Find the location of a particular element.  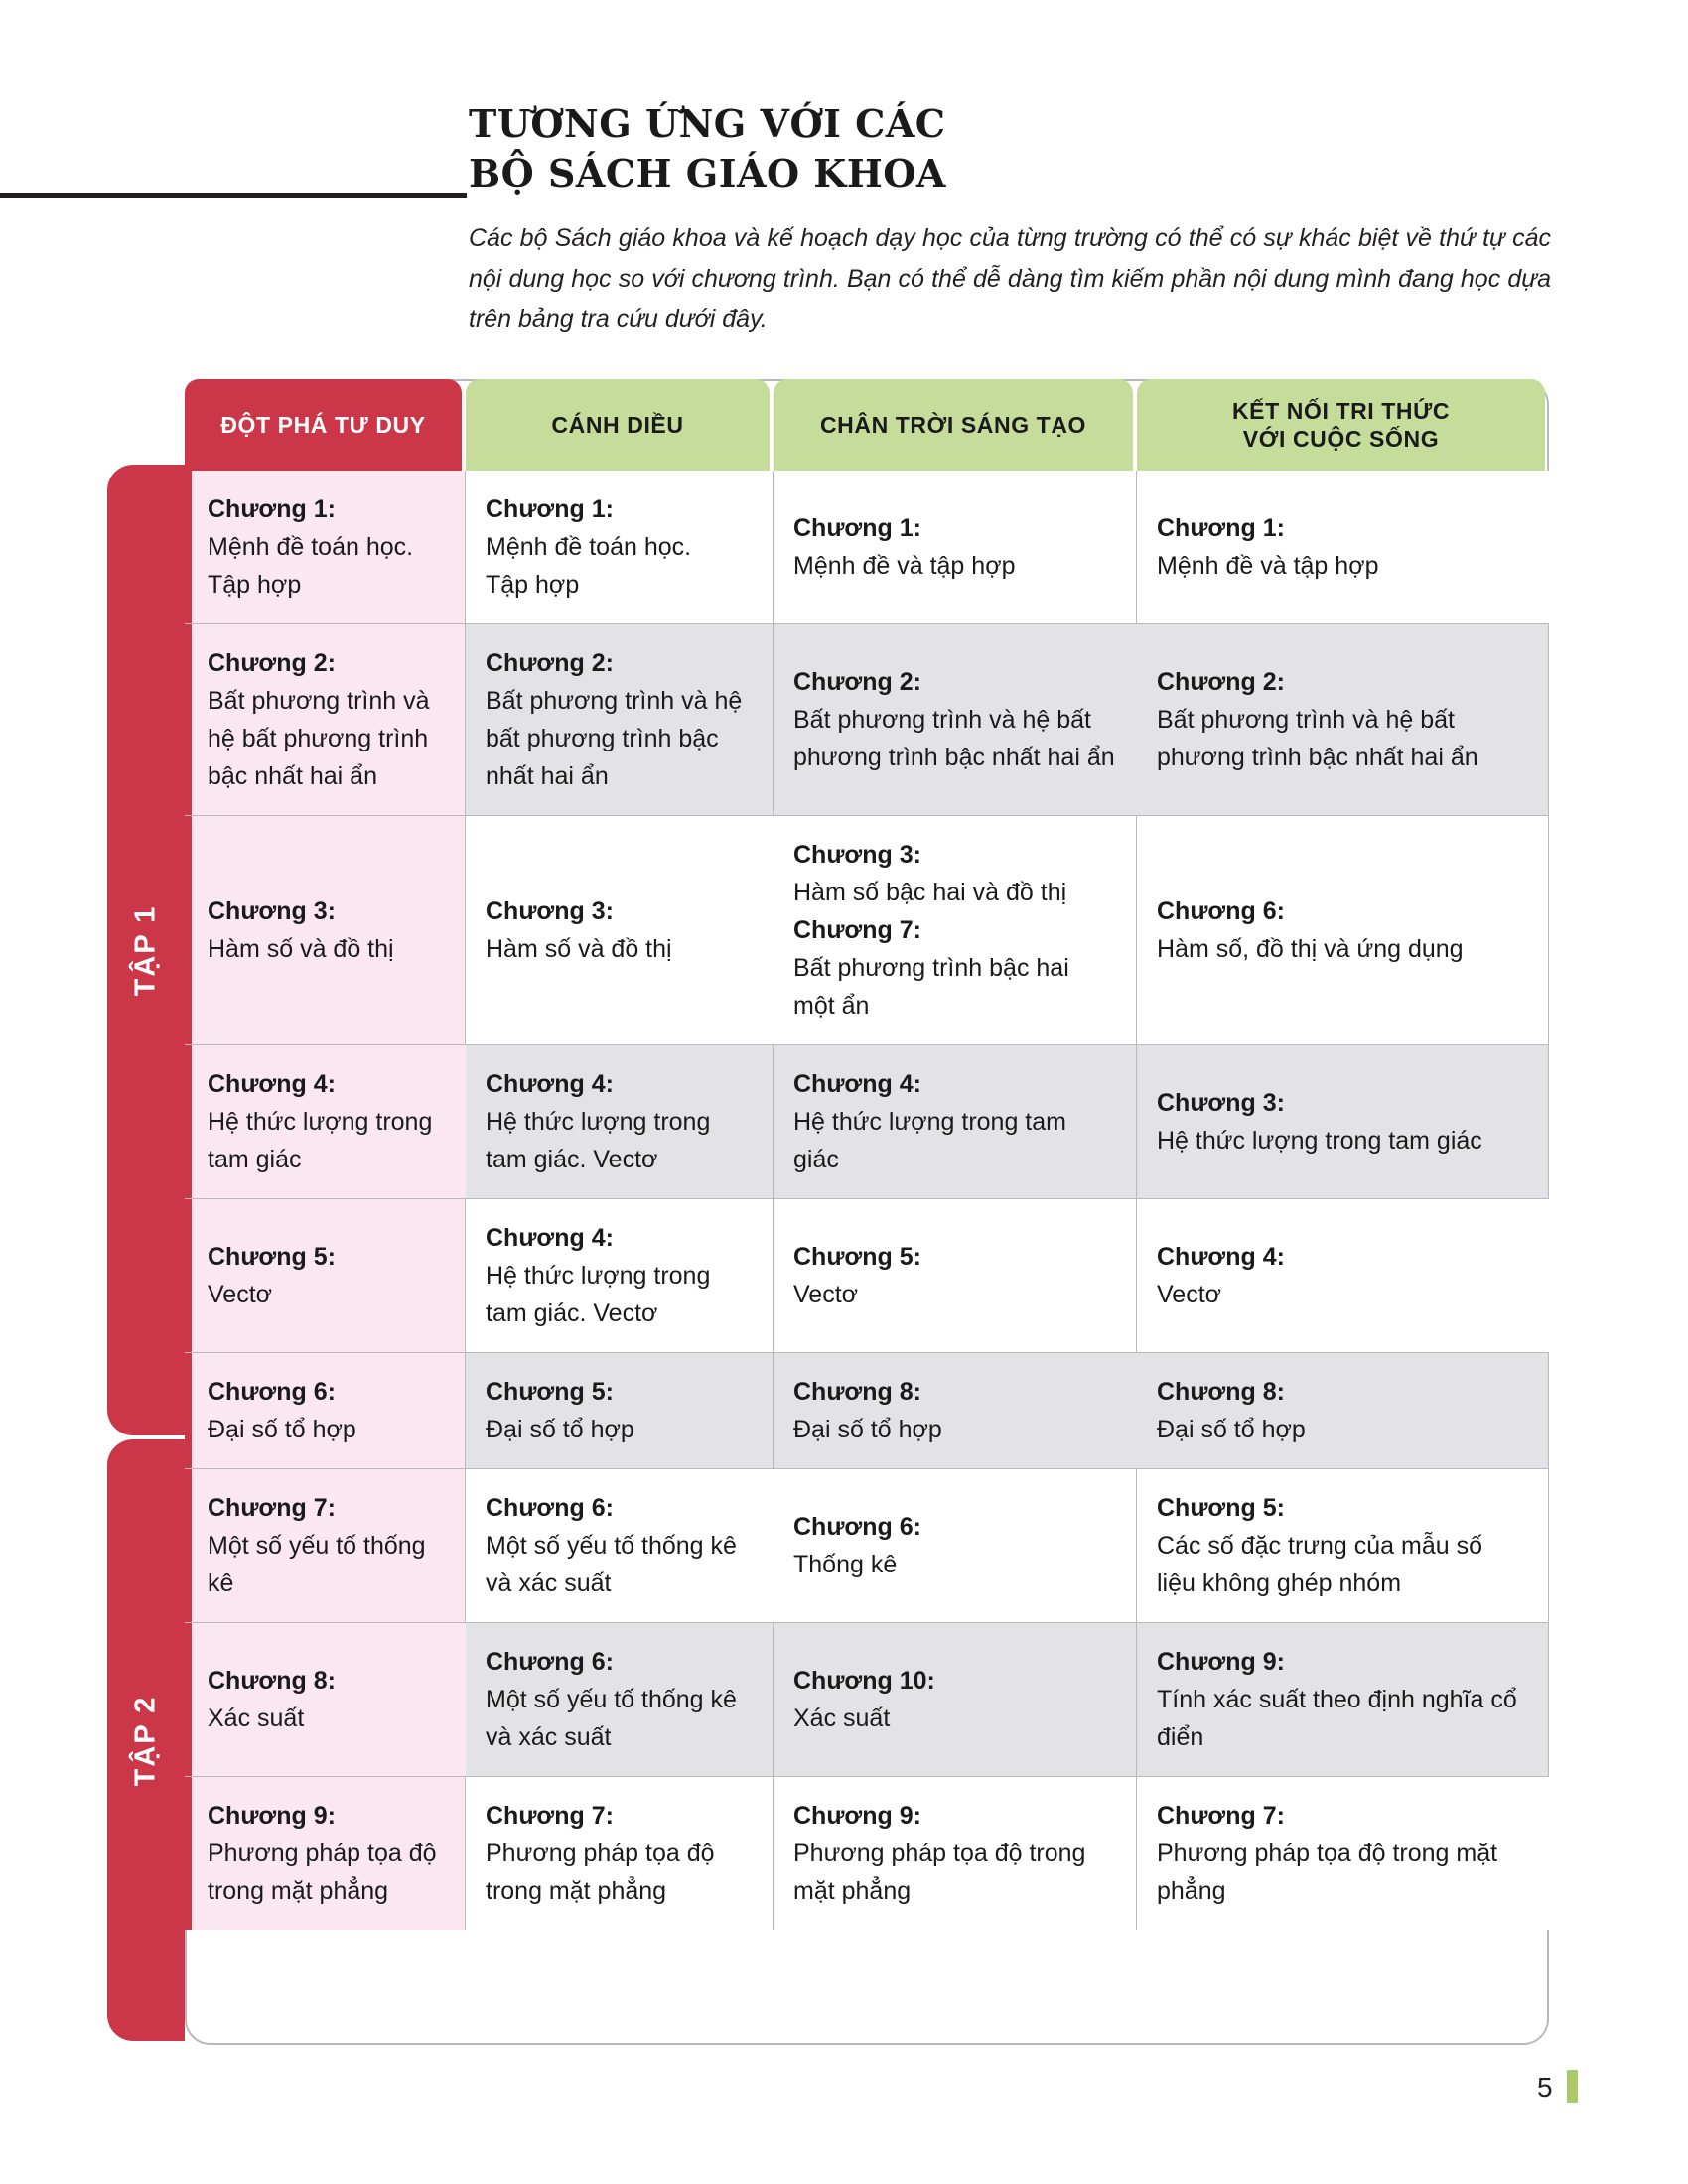

chapter-description: Hệ thức lượng trong tam giác. Vectơ is located at coordinates (598, 1140).